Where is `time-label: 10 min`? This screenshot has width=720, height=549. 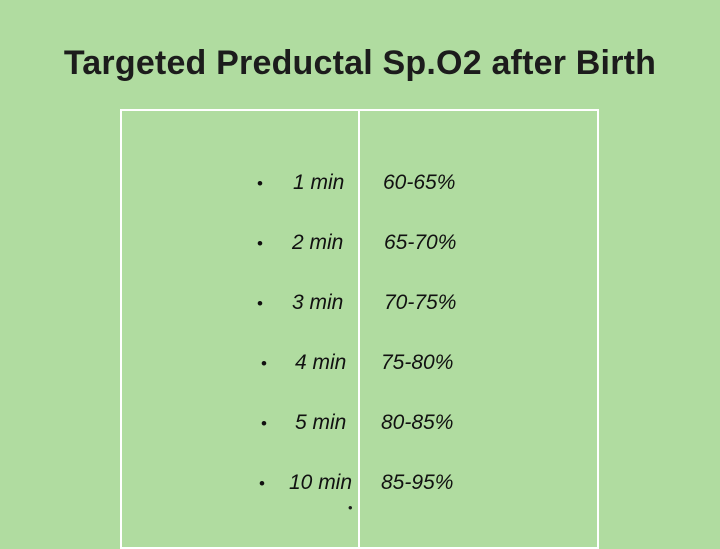 time-label: 10 min is located at coordinates (321, 482).